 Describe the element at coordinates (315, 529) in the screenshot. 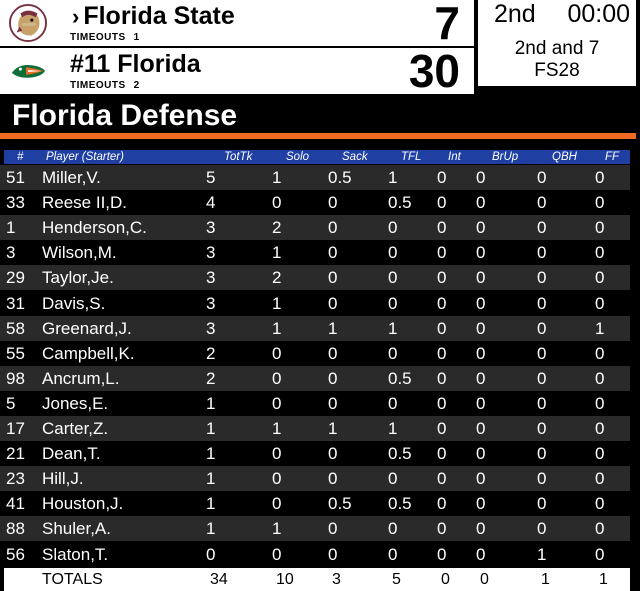

I see `table-row: 88 Shuler,A. 1 1 0 0 0 0 0 0` at that location.